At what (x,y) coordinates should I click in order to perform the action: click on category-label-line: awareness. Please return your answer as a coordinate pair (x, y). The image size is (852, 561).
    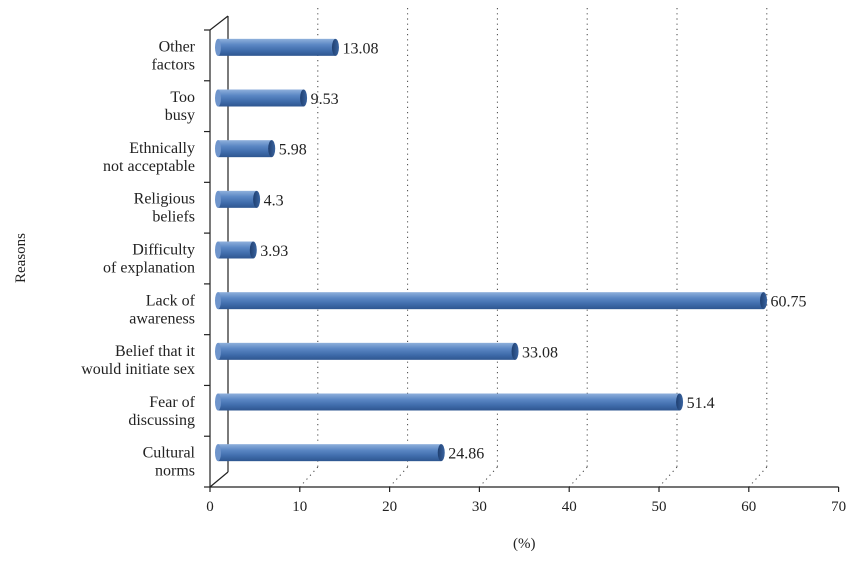
    Looking at the image, I should click on (162, 318).